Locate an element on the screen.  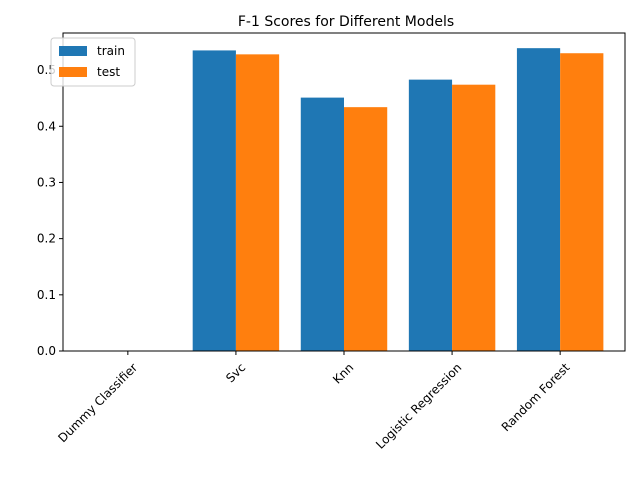
y-tick-label: 0.3 is located at coordinates (46, 182).